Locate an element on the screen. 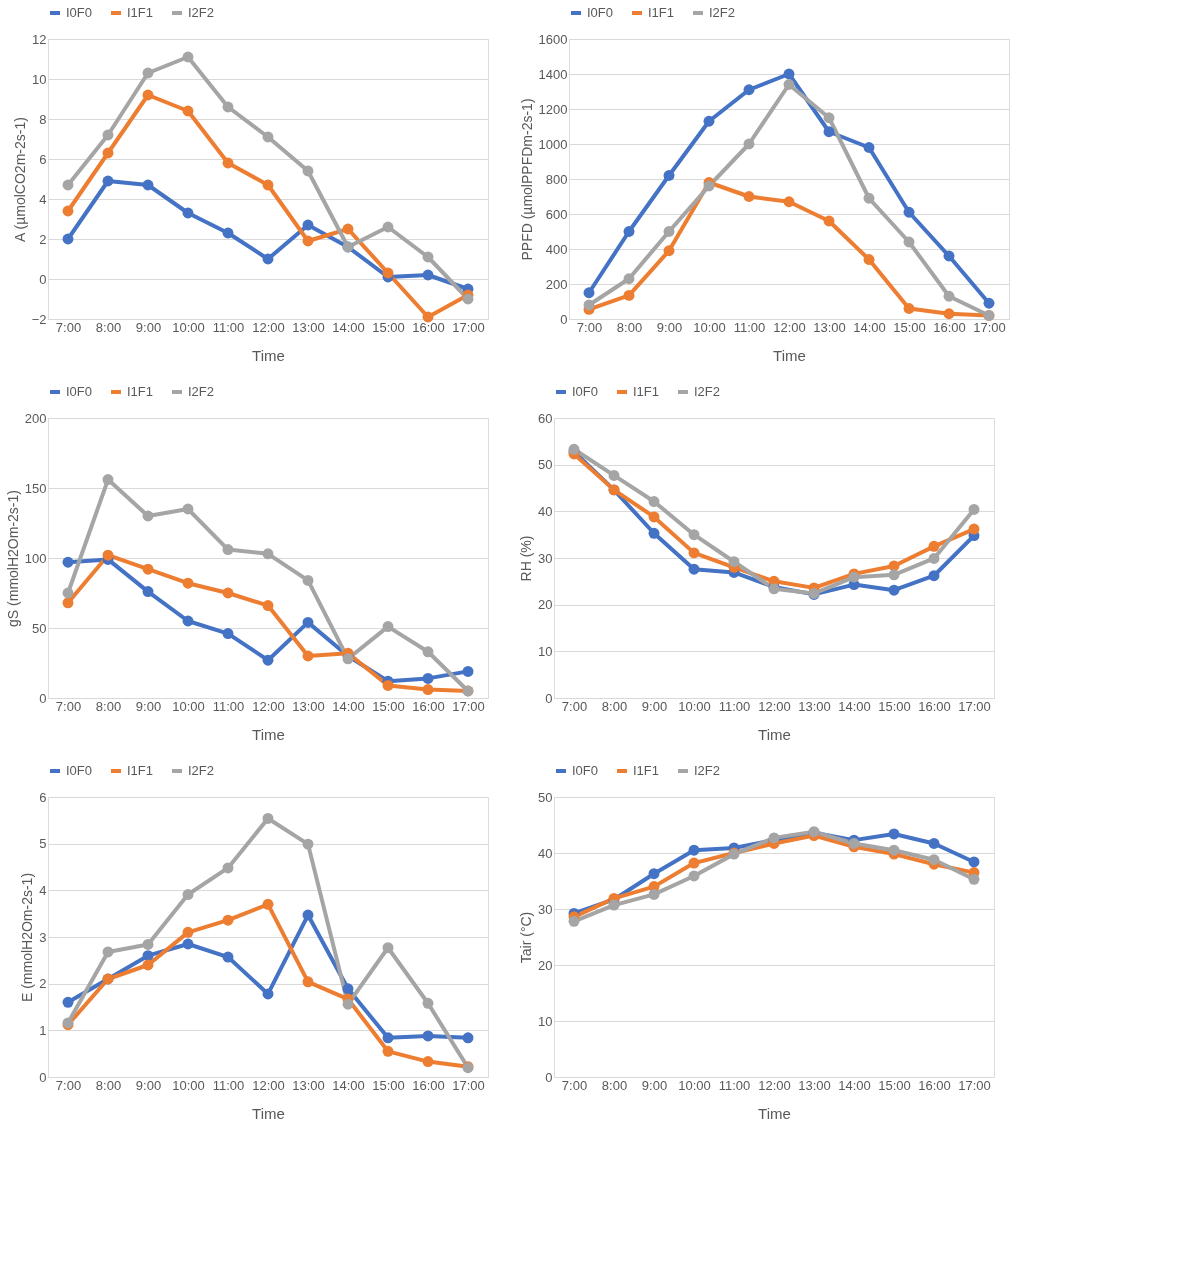 The image size is (1194, 1270). y-tick-label: 800 is located at coordinates (556, 179).